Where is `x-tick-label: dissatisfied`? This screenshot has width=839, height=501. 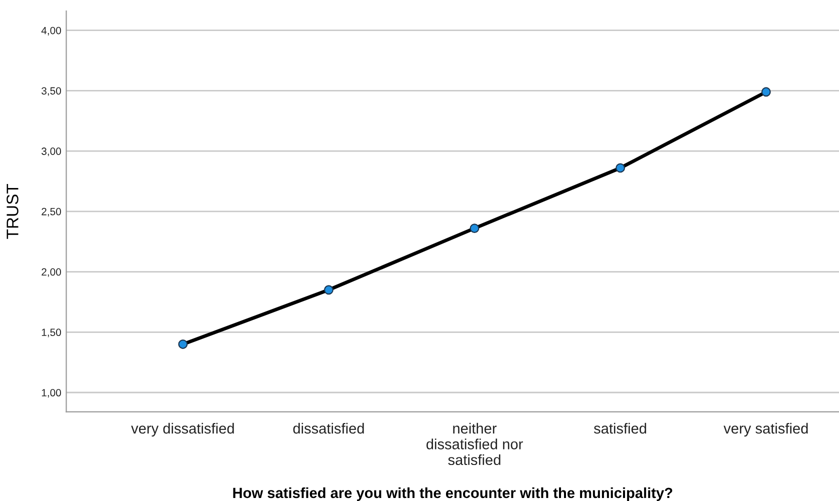 x-tick-label: dissatisfied is located at coordinates (328, 428).